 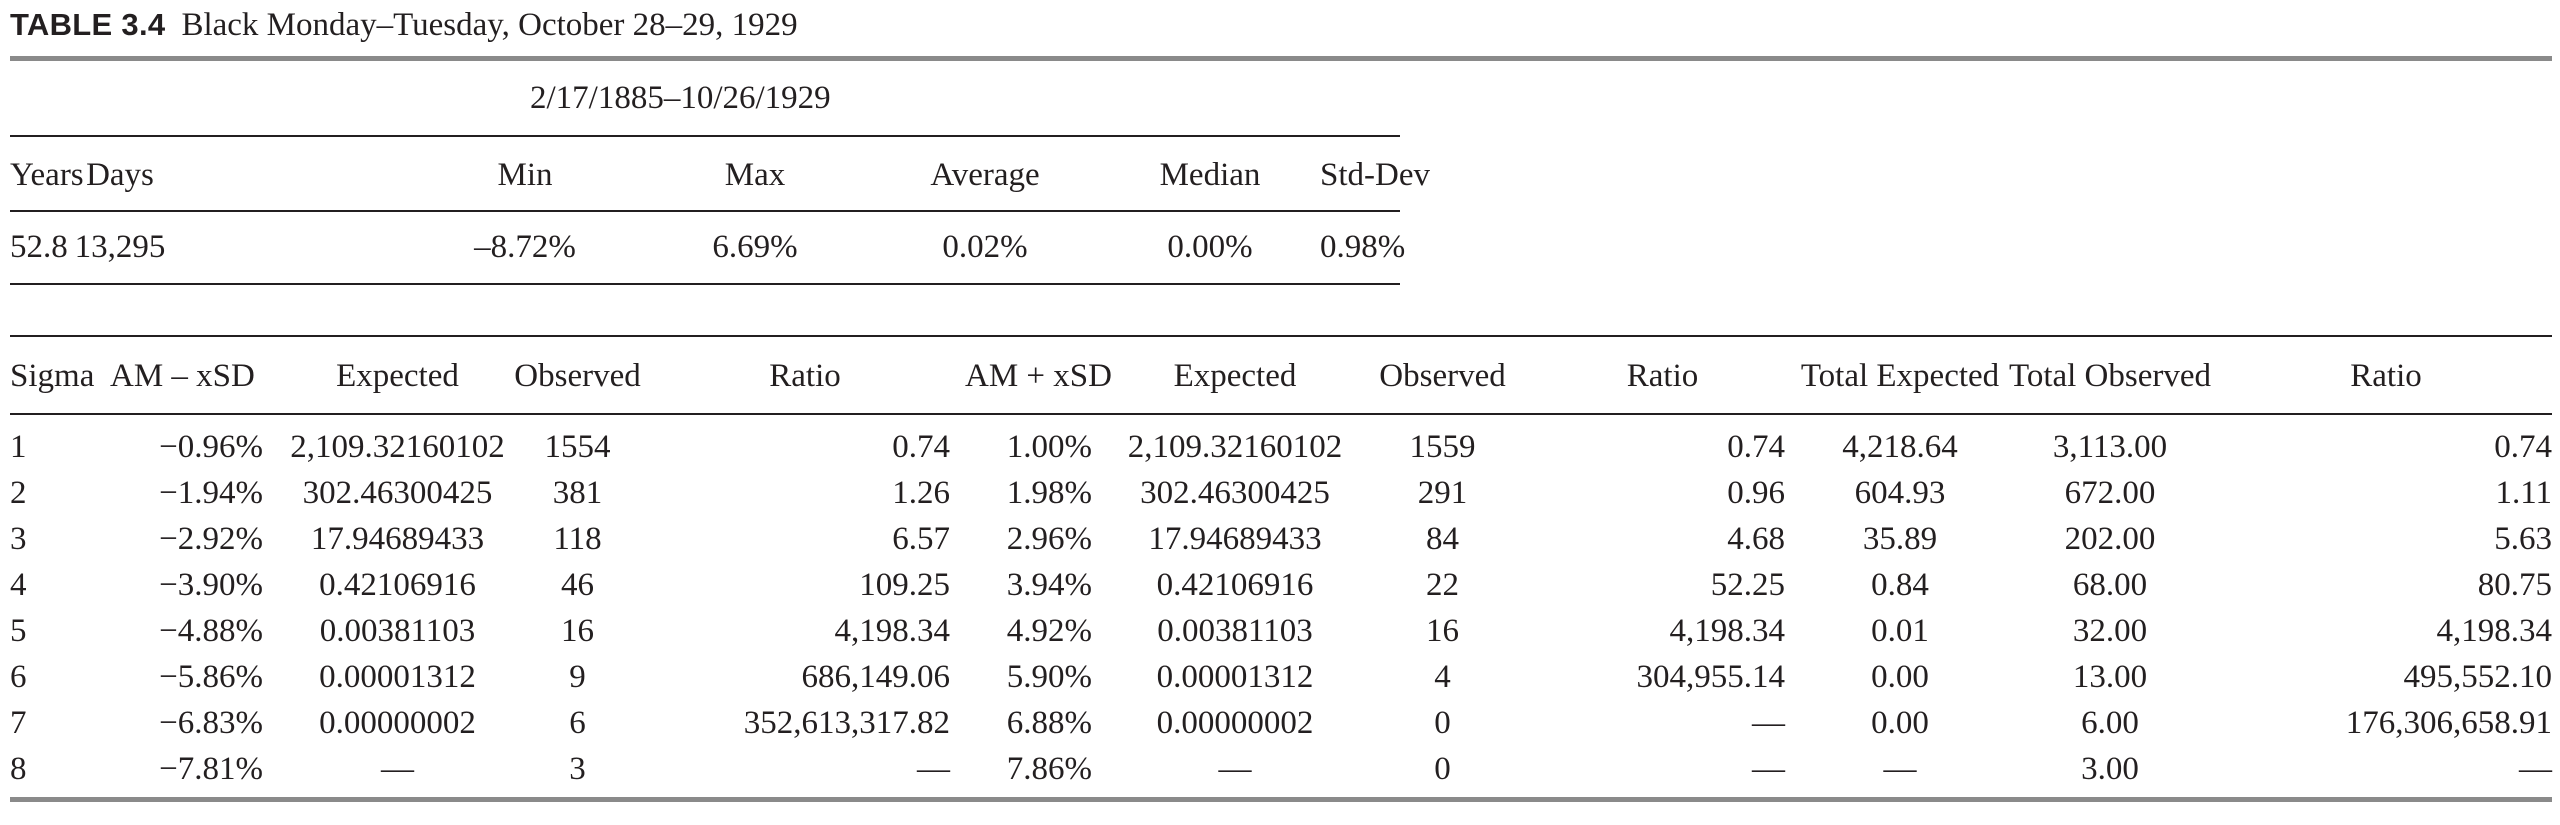 What do you see at coordinates (1210, 247) in the screenshot?
I see `summary-value-cell: 0.00%` at bounding box center [1210, 247].